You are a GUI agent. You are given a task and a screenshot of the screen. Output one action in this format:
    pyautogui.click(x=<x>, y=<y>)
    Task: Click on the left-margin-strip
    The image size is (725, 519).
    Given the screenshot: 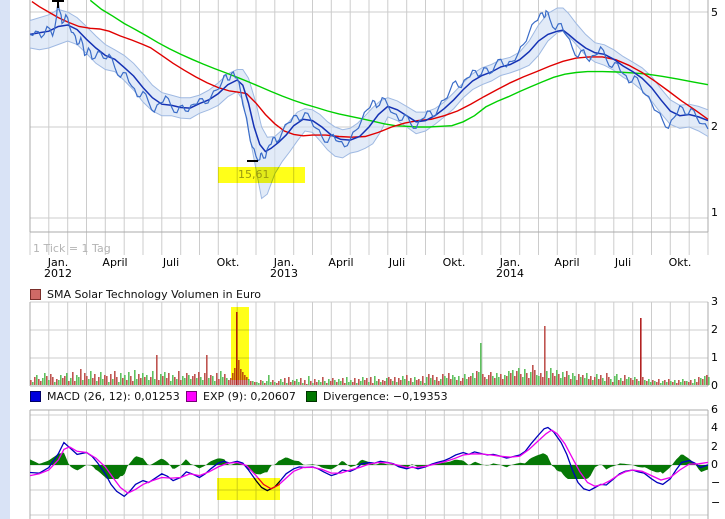 What is the action you would take?
    pyautogui.click(x=5, y=259)
    